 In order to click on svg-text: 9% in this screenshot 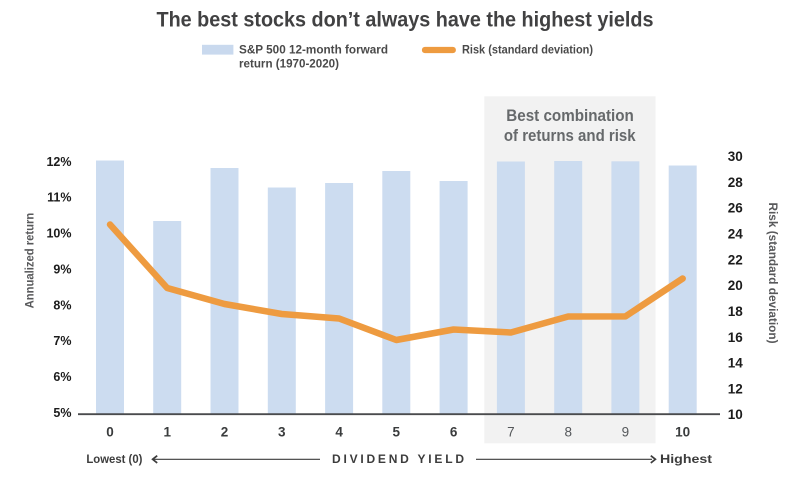, I will do `click(62, 269)`.